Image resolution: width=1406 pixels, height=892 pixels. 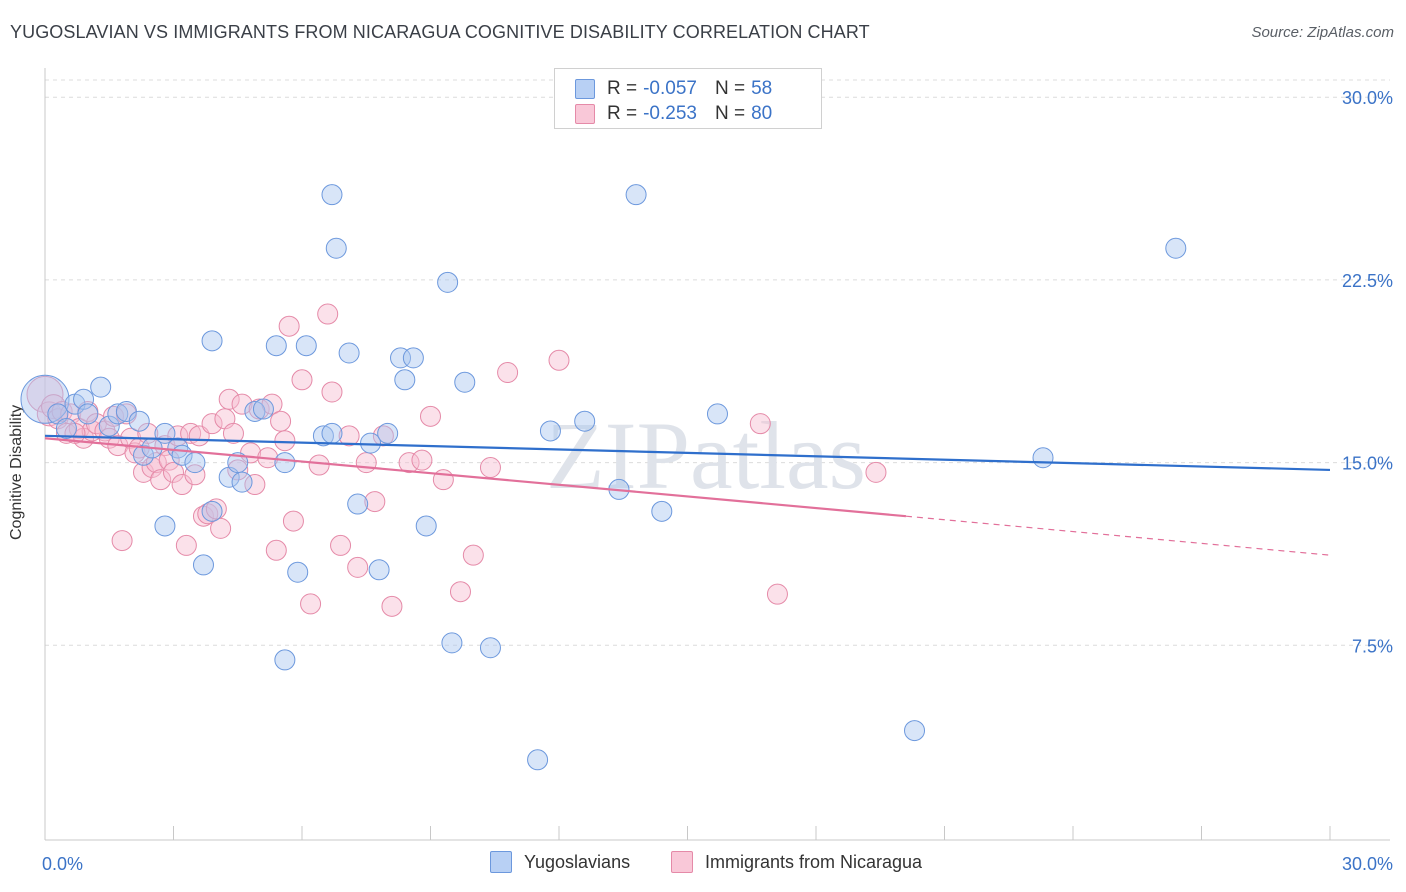 What do you see at coordinates (1372, 646) in the screenshot?
I see `y-tick-label: 7.5%` at bounding box center [1372, 646].